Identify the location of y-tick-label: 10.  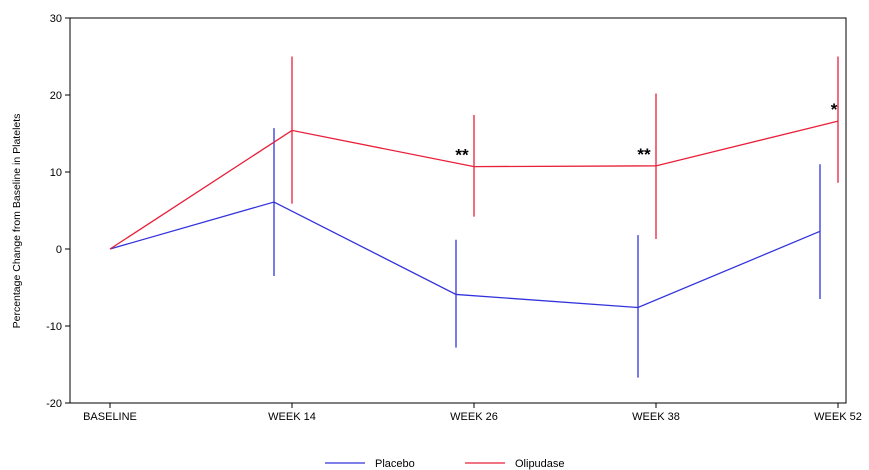
(56, 173).